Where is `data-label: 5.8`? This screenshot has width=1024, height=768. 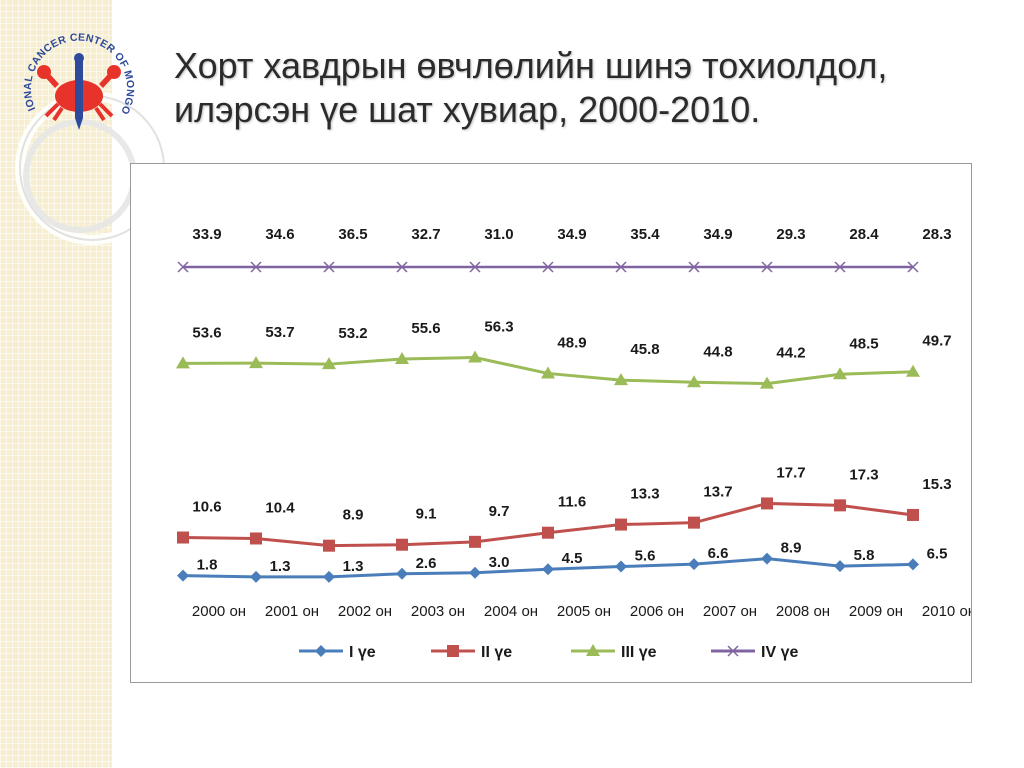 data-label: 5.8 is located at coordinates (864, 555).